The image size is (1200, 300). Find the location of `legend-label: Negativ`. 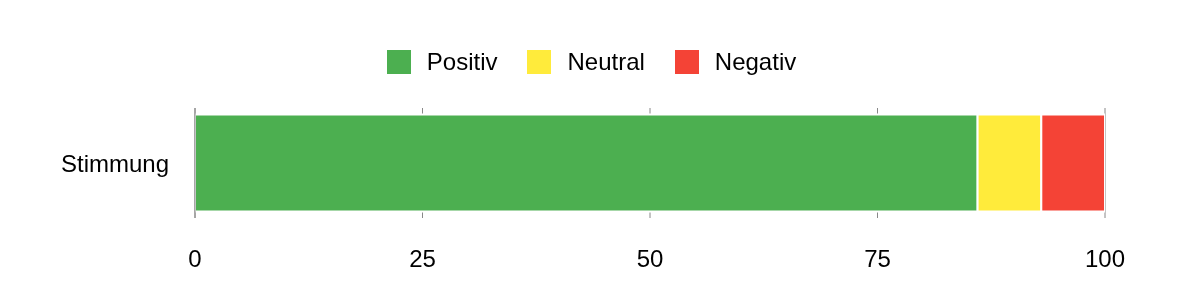

legend-label: Negativ is located at coordinates (755, 62).